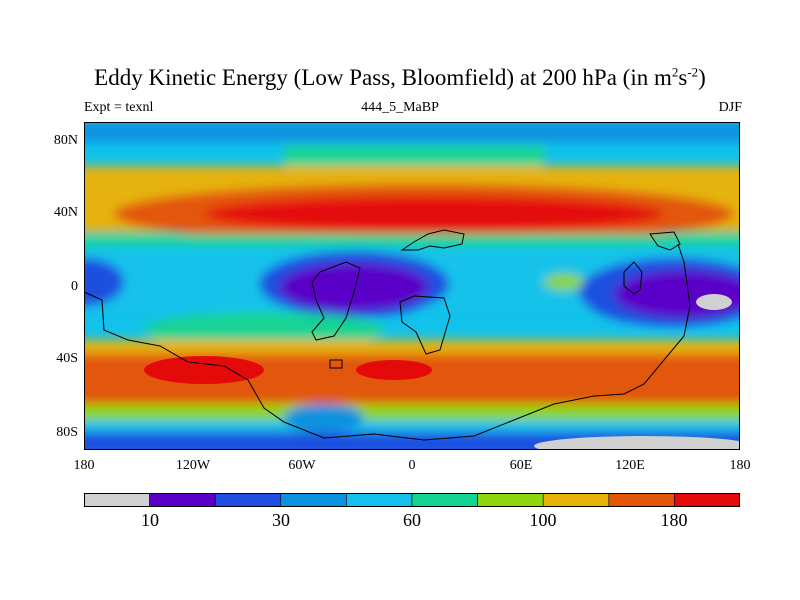 Image resolution: width=800 pixels, height=600 pixels. What do you see at coordinates (336, 301) in the screenshot?
I see `coastline-southamerica` at bounding box center [336, 301].